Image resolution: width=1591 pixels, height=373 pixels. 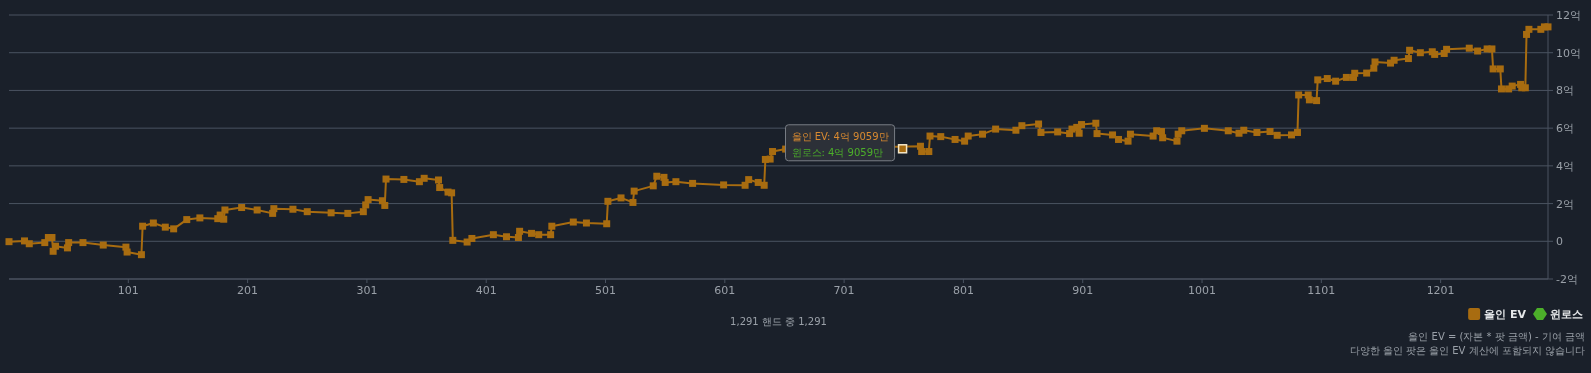 I want to click on x-tick-label: 901, so click(x=1083, y=290).